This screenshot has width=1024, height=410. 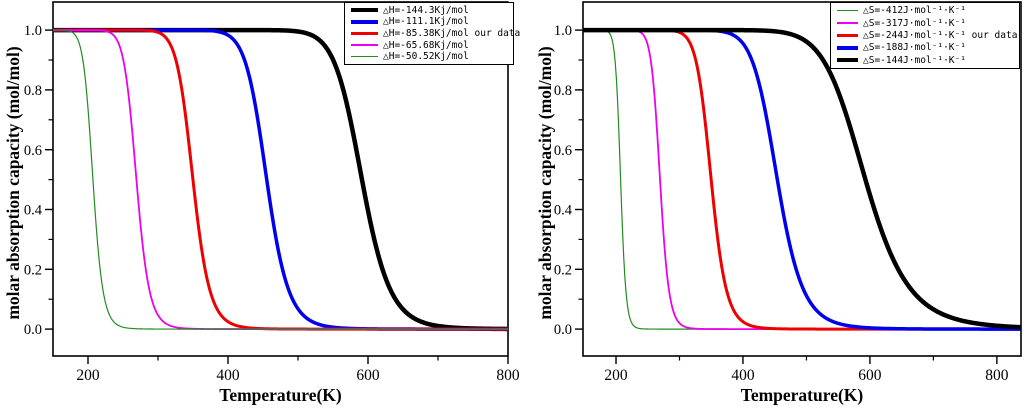 What do you see at coordinates (426, 10) in the screenshot?
I see `legend-label: △H=-144.3Kj/mol` at bounding box center [426, 10].